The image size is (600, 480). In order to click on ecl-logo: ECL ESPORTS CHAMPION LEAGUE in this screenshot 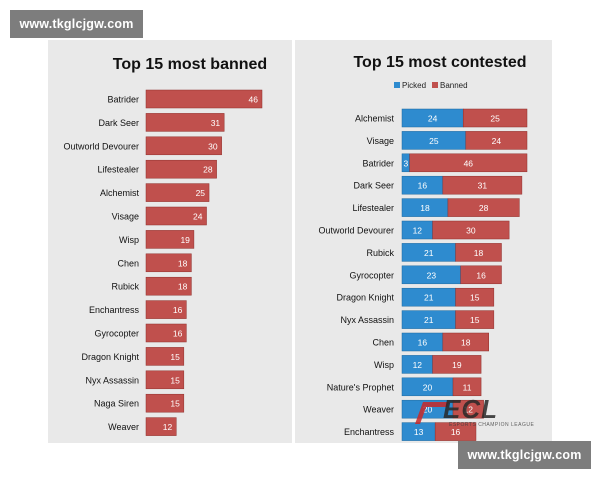, I will do `click(485, 415)`.